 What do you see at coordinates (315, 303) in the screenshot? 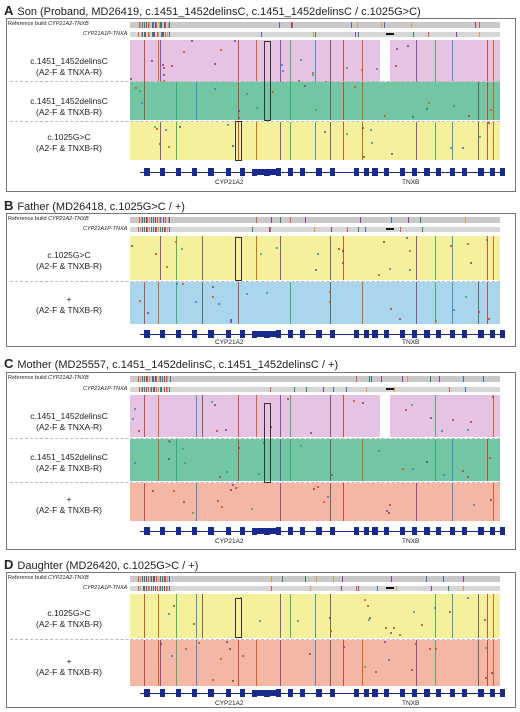
I see `read-track-blue` at bounding box center [315, 303].